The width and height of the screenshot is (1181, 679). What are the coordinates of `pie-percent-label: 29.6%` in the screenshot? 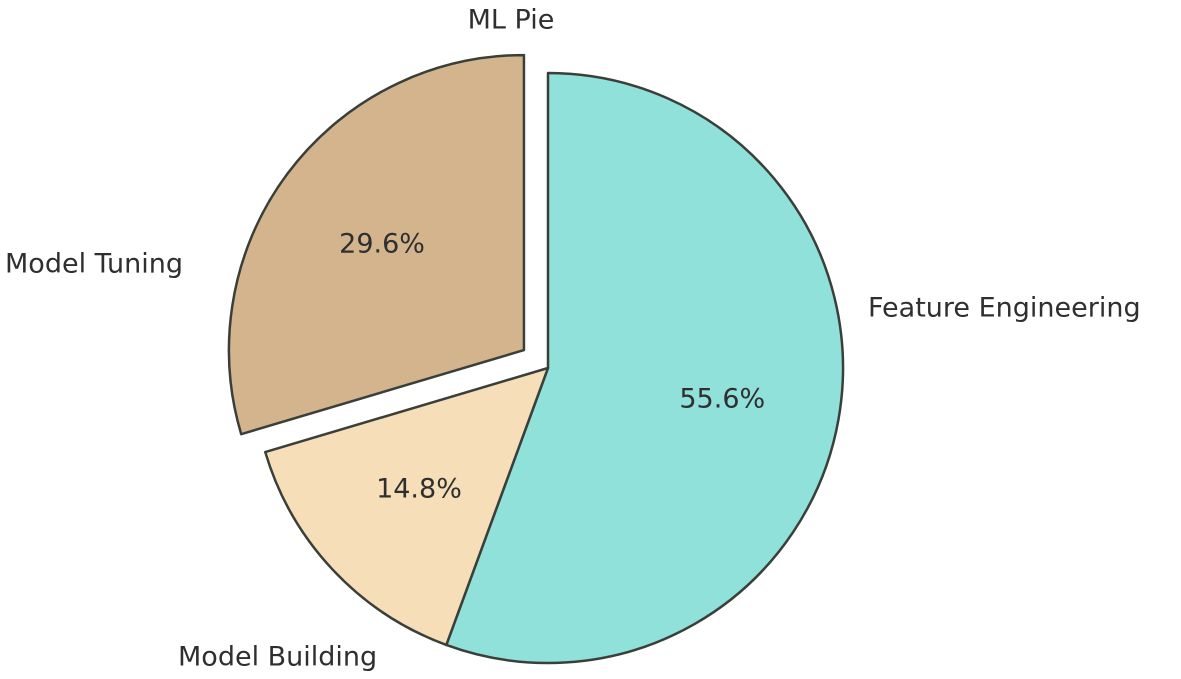 It's located at (382, 244).